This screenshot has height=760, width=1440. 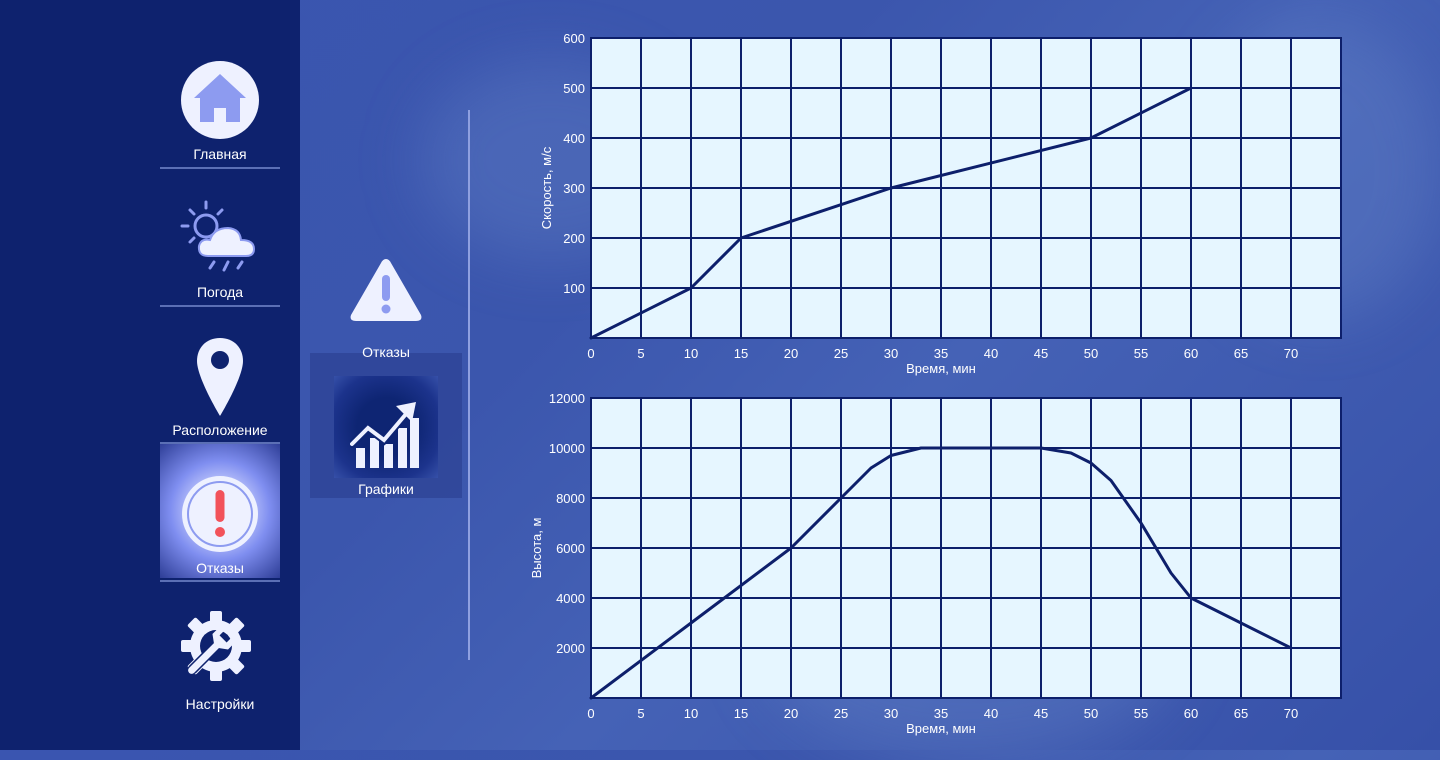 I want to click on location-pin-icon, so click(x=220, y=377).